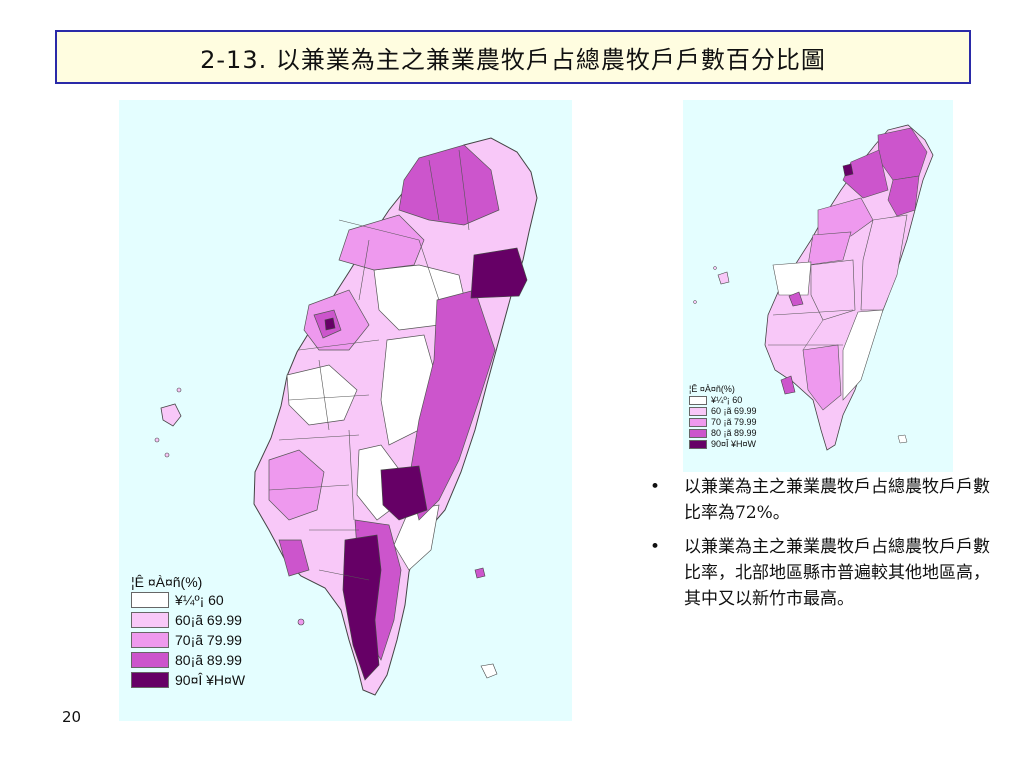  Describe the element at coordinates (416, 537) in the screenshot. I see `region-white-southeast` at that location.